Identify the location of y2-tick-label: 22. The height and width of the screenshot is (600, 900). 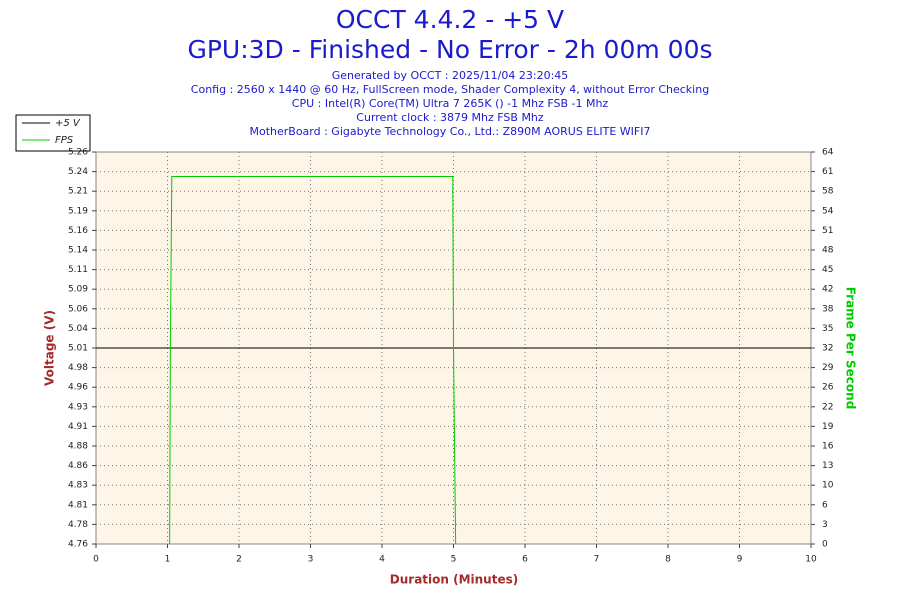
(827, 407).